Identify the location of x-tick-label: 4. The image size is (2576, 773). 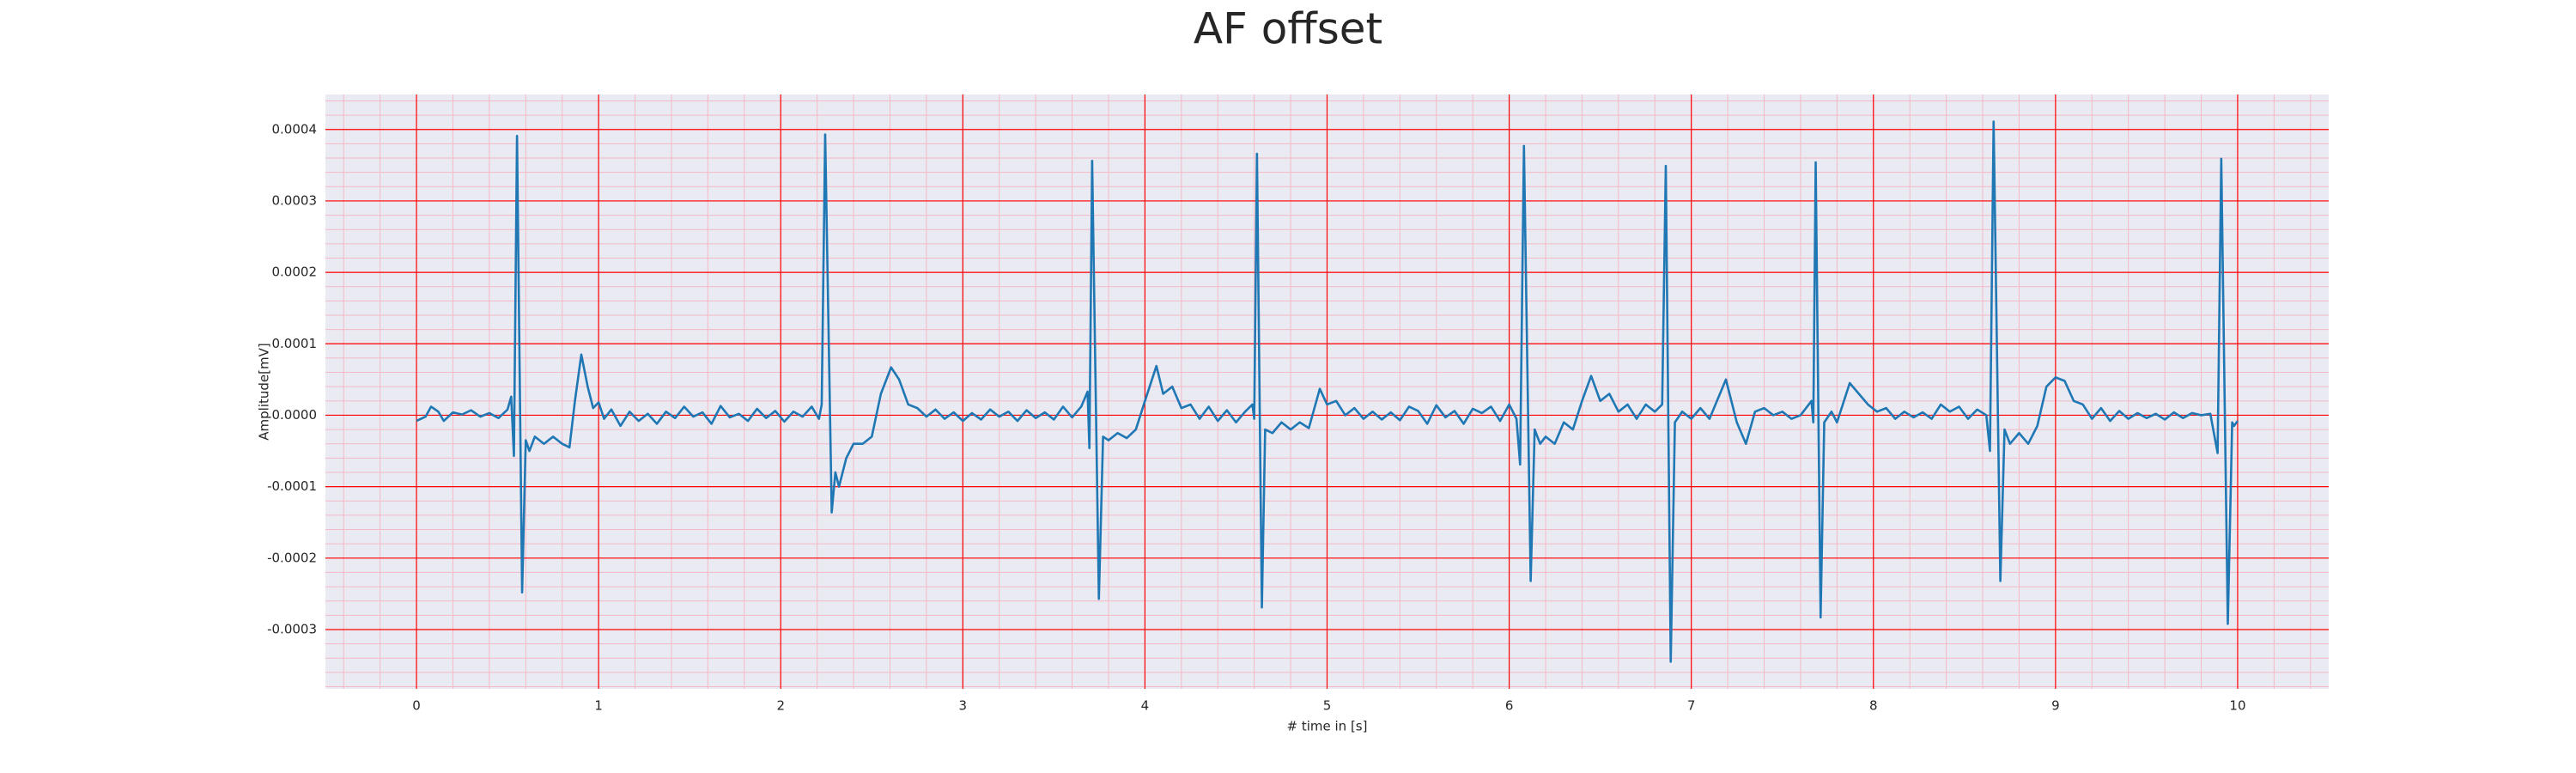
(1145, 706).